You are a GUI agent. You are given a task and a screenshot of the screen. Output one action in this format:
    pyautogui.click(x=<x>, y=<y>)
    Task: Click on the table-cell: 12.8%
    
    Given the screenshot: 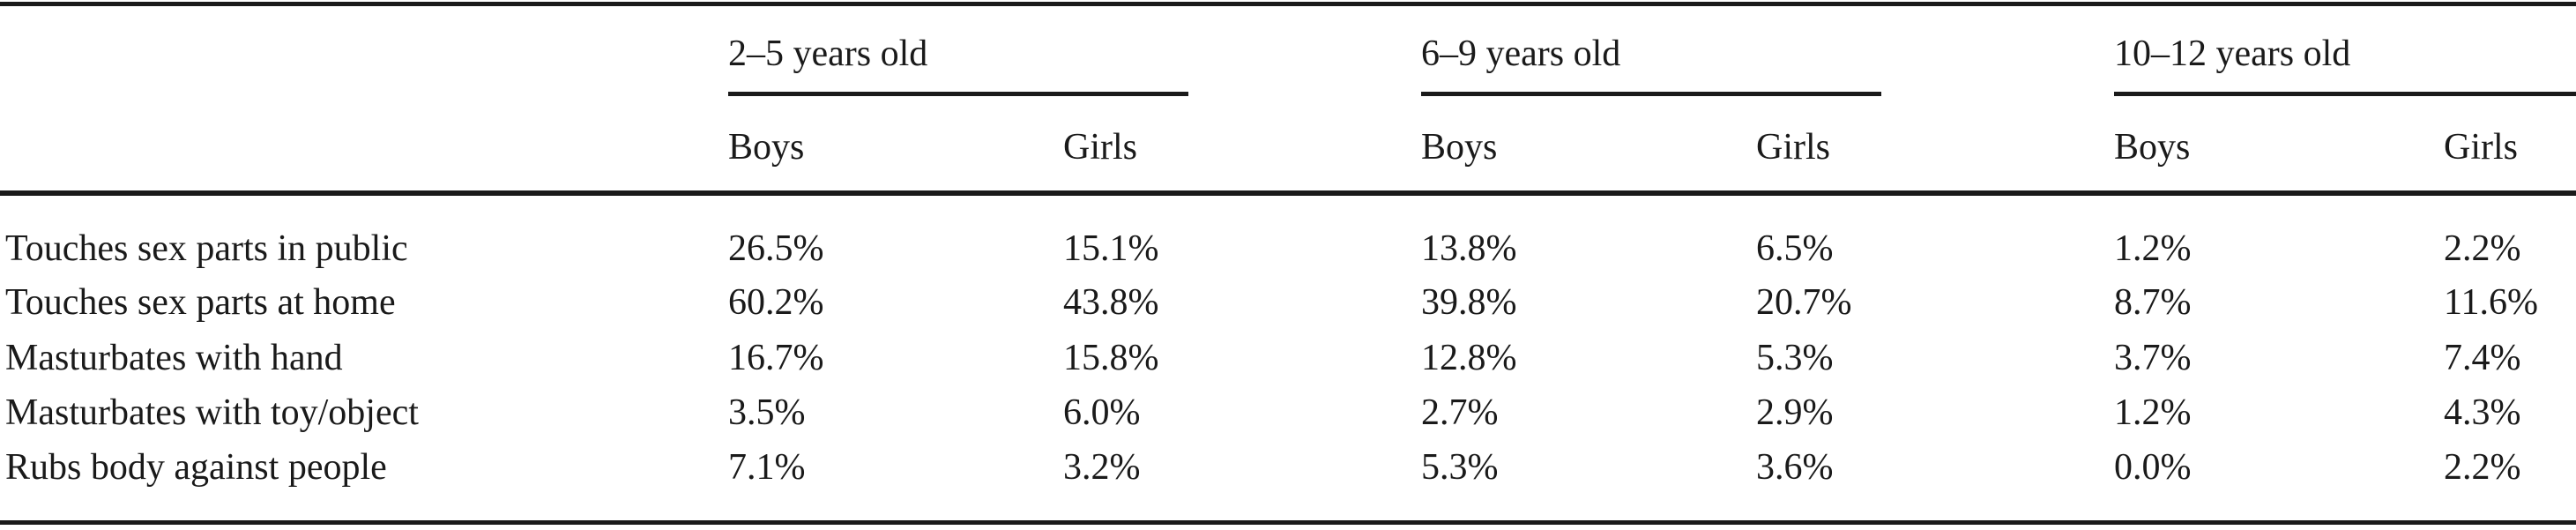 What is the action you would take?
    pyautogui.click(x=1469, y=358)
    